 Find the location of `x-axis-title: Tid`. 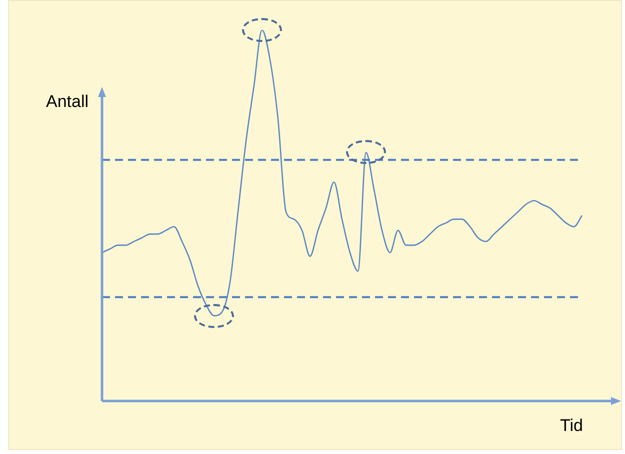

x-axis-title: Tid is located at coordinates (571, 426).